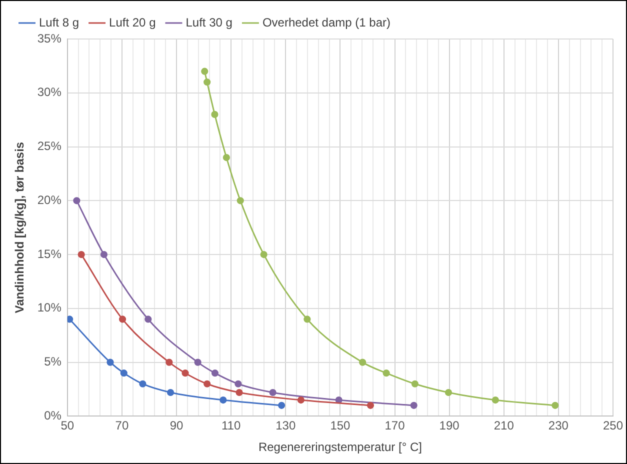  Describe the element at coordinates (49, 92) in the screenshot. I see `y-tick-label: 30%` at that location.